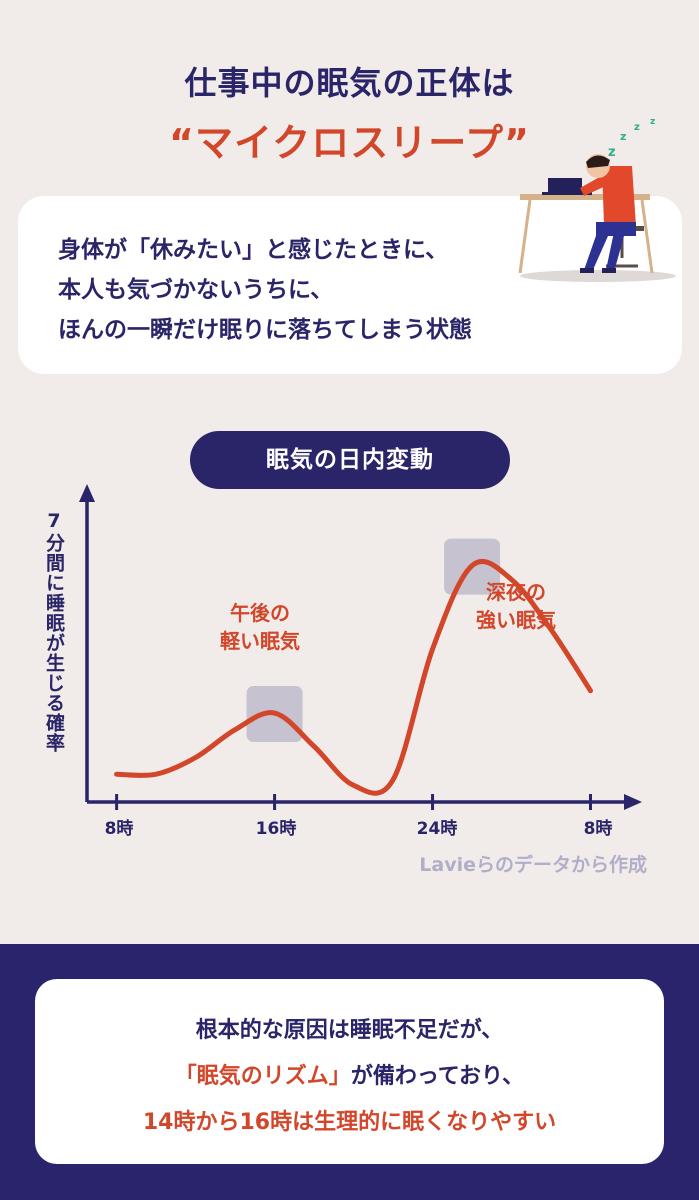 Image resolution: width=699 pixels, height=1200 pixels. What do you see at coordinates (260, 613) in the screenshot?
I see `annotation-line: 午後の` at bounding box center [260, 613].